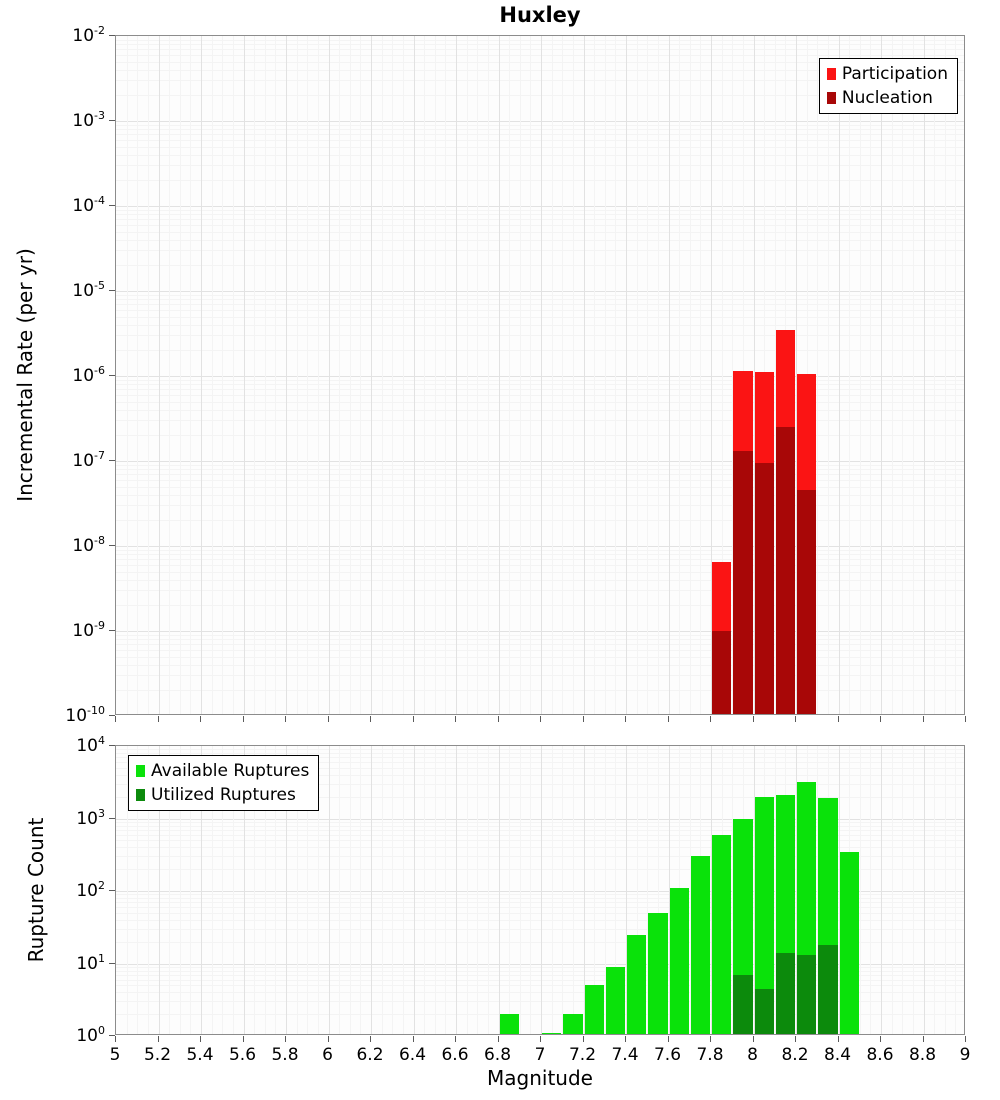  I want to click on nucleation-bar, so click(807, 602).